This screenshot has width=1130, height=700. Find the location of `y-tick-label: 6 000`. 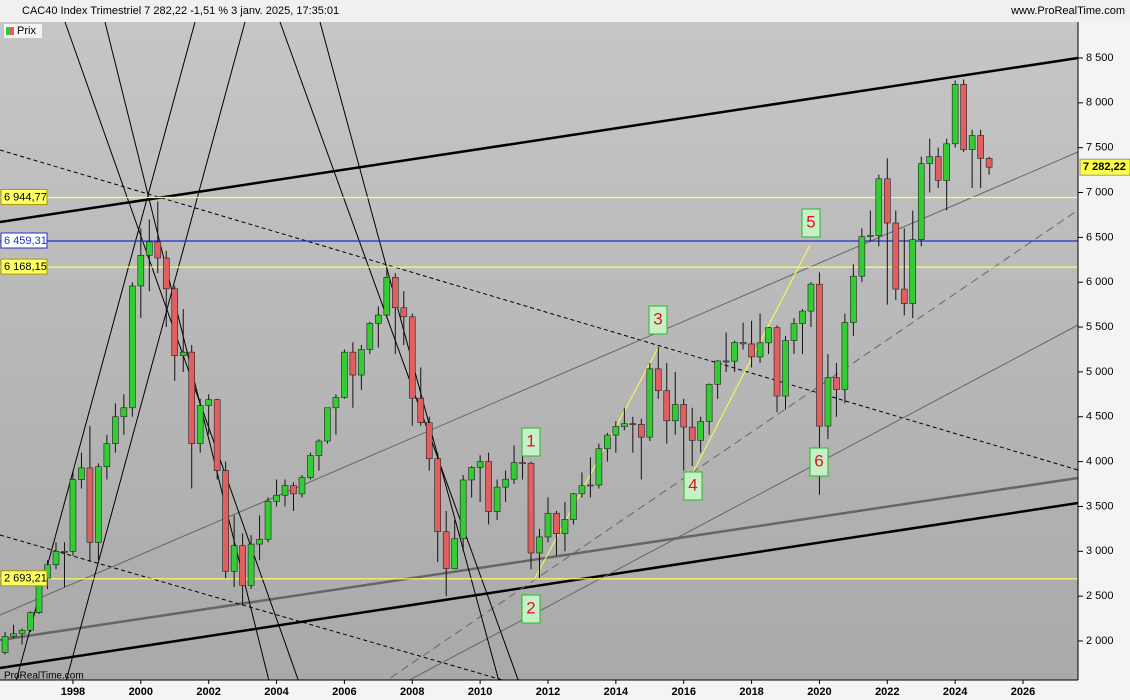

y-tick-label: 6 000 is located at coordinates (1100, 282).